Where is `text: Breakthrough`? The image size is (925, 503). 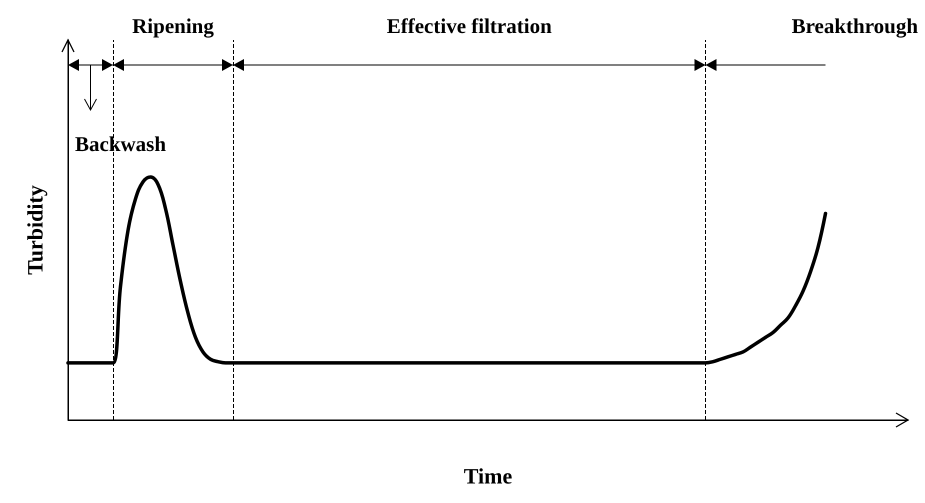 text: Breakthrough is located at coordinates (855, 26).